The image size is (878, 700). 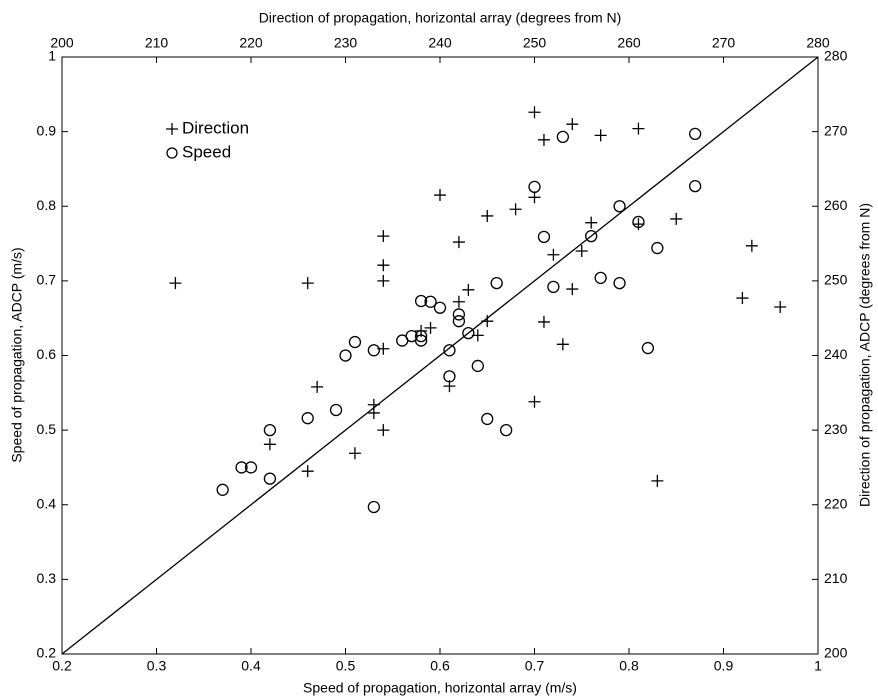 I want to click on x2-tick-label: 260, so click(x=629, y=43).